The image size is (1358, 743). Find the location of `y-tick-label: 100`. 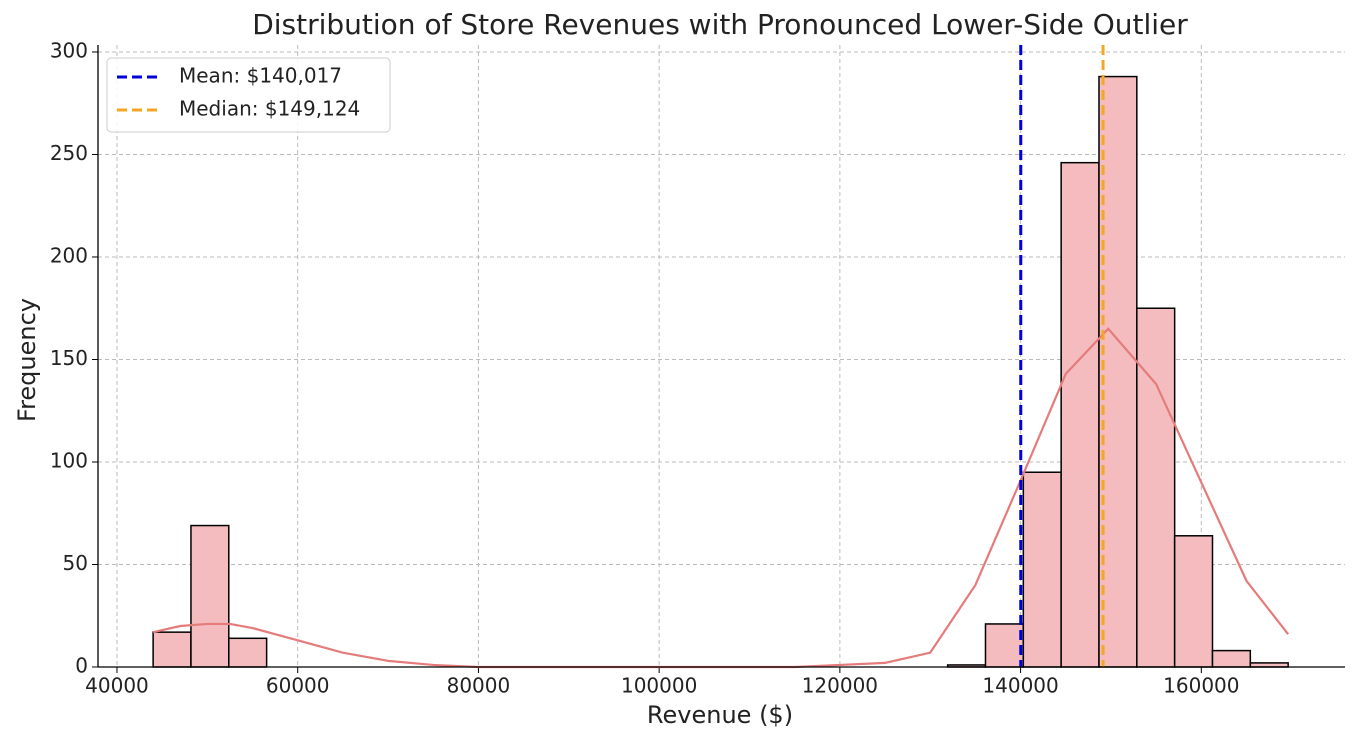

y-tick-label: 100 is located at coordinates (69, 460).